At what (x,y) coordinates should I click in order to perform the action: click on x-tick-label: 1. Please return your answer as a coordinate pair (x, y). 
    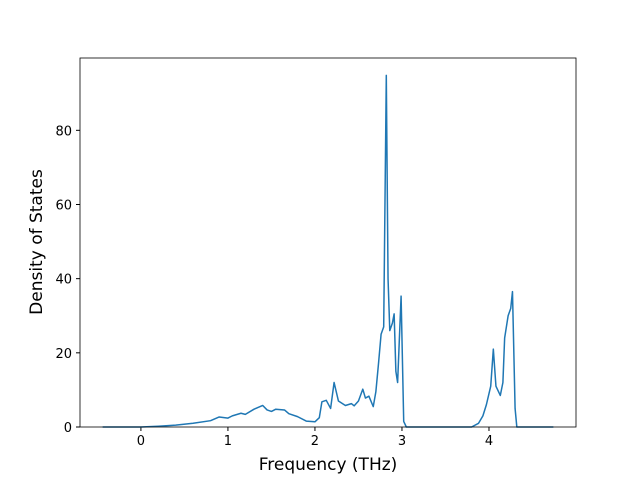
    Looking at the image, I should click on (228, 441).